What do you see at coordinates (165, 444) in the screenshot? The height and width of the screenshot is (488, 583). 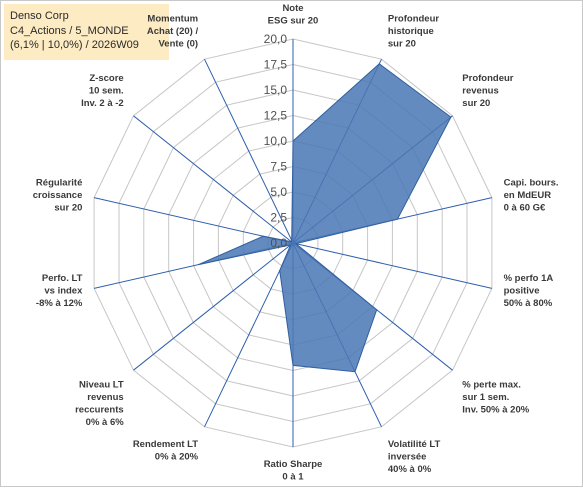 I see `category-label-line: Rendement LT` at bounding box center [165, 444].